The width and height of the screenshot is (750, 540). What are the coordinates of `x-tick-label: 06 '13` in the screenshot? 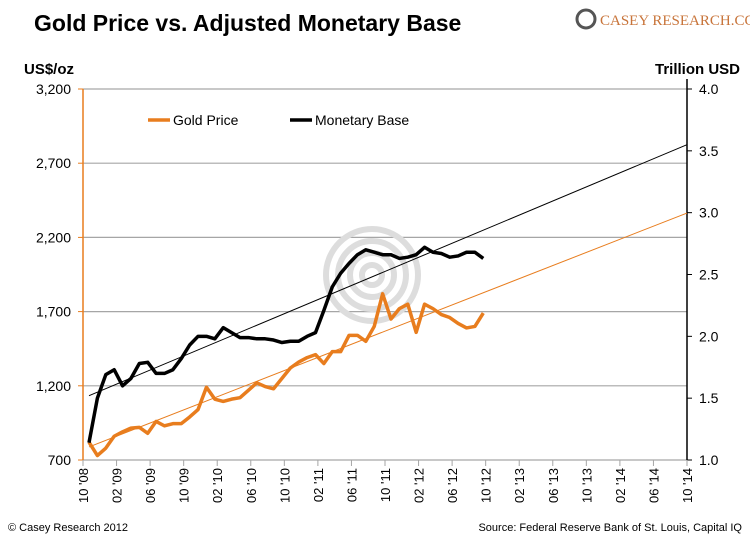 It's located at (553, 485).